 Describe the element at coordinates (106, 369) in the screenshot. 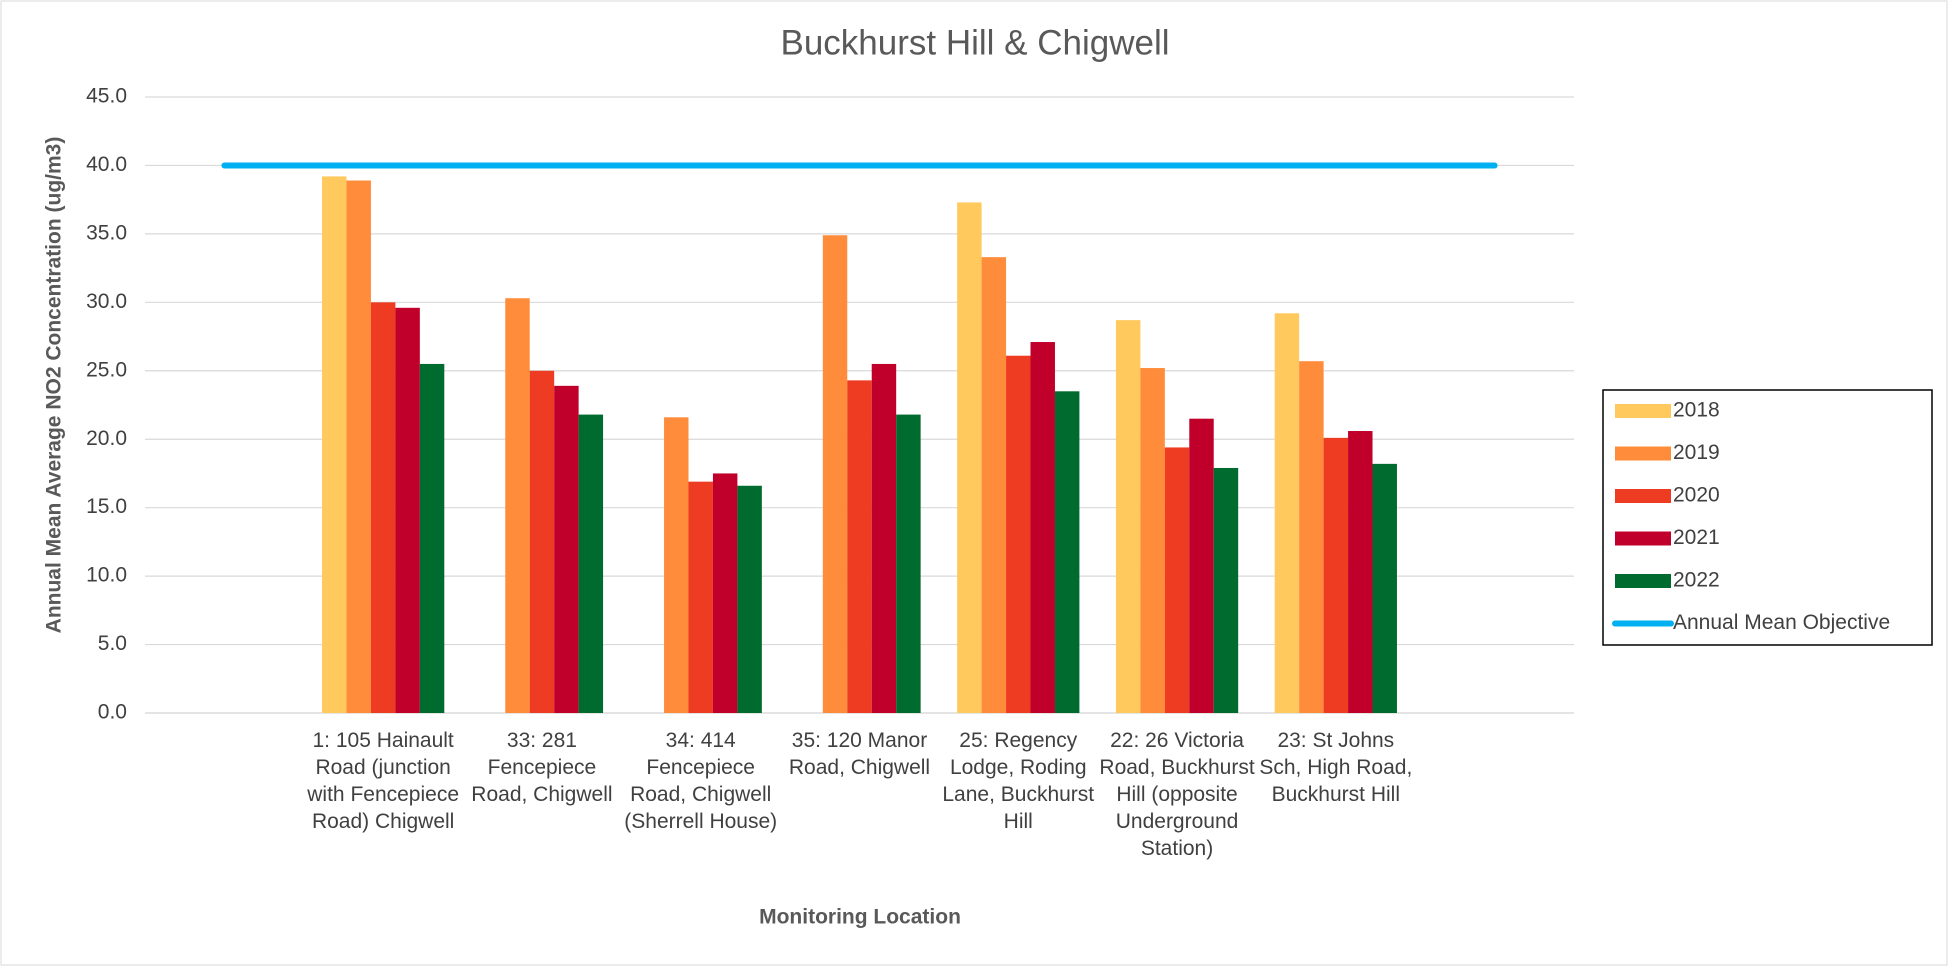

I see `y-tick-label: 25.0` at that location.